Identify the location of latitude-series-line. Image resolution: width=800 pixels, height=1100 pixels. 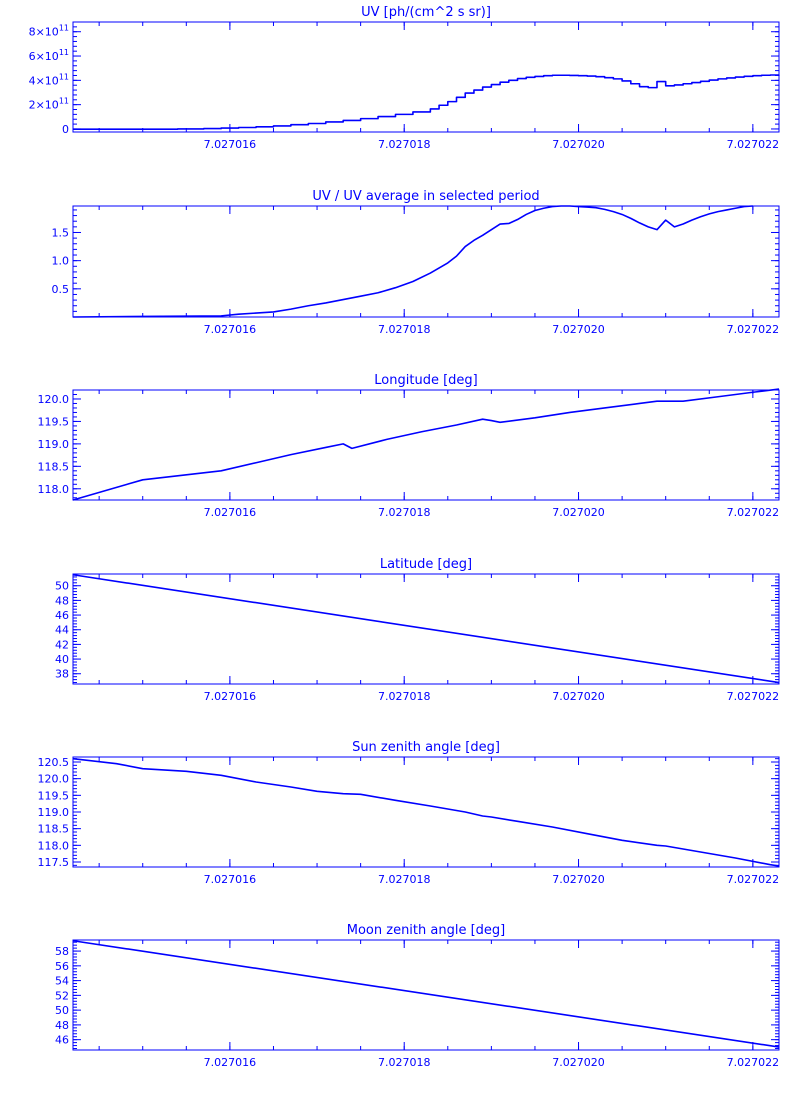
(426, 628).